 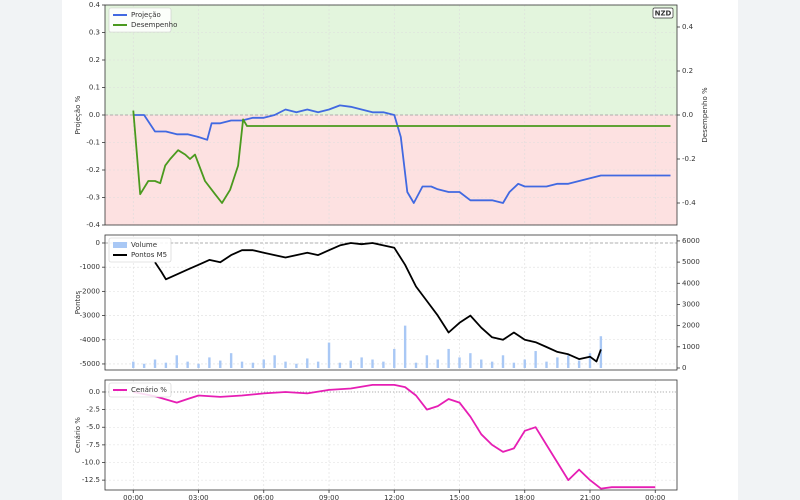 What do you see at coordinates (90, 291) in the screenshot?
I see `y-tick-label: -2000` at bounding box center [90, 291].